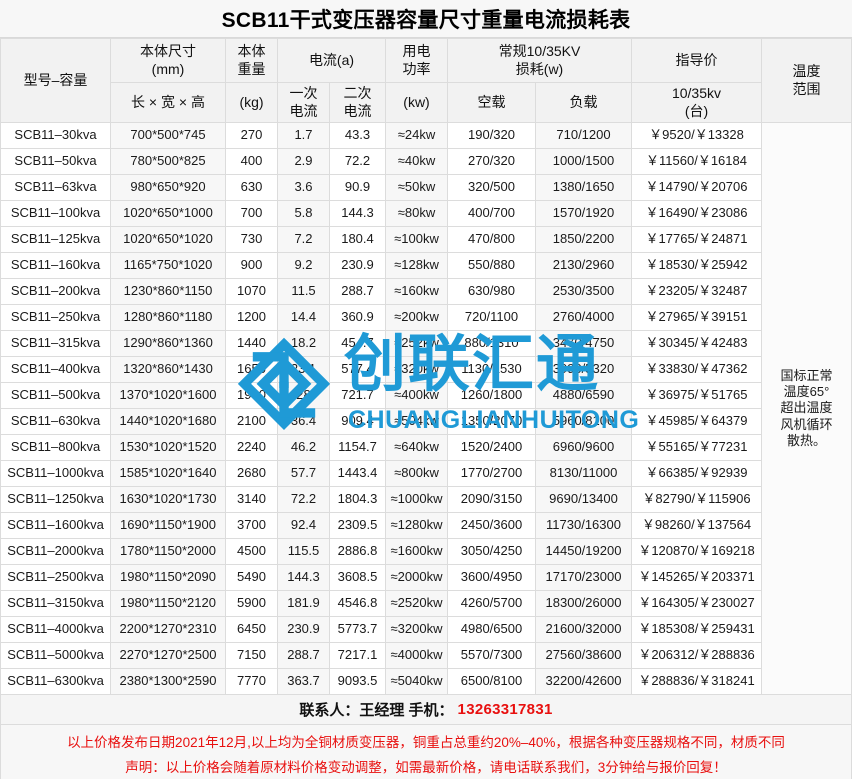  What do you see at coordinates (55, 629) in the screenshot?
I see `cell-model: SCB11–4000kva` at bounding box center [55, 629].